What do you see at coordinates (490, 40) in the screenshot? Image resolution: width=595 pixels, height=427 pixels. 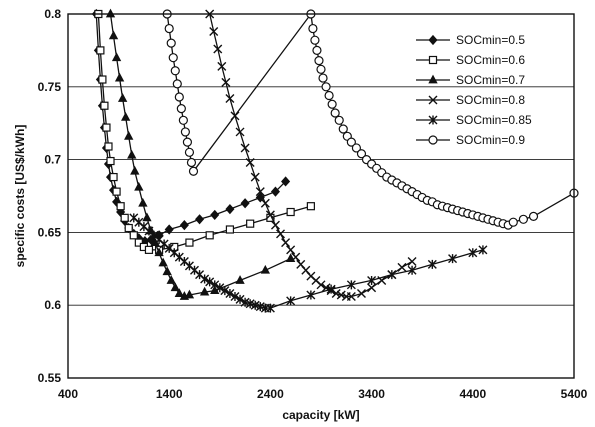 I see `legend-label: SOCmin=0.5` at bounding box center [490, 40].